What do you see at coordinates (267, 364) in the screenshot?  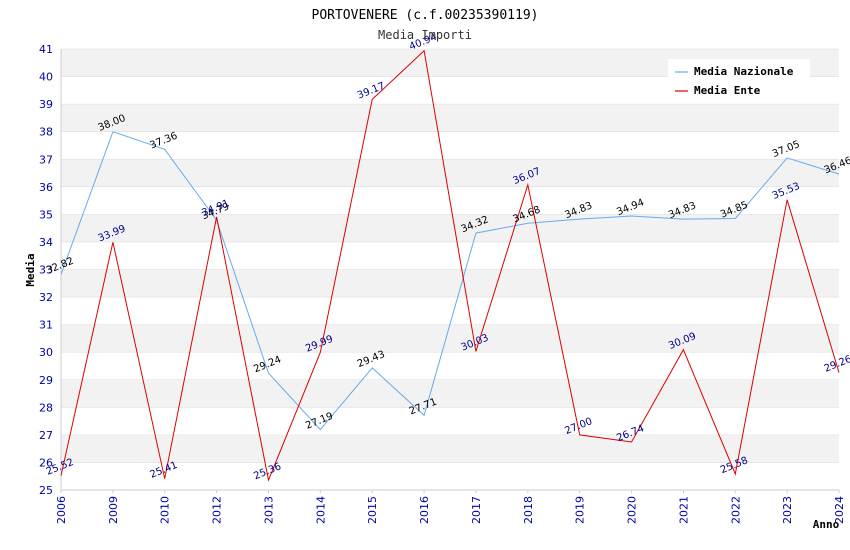 I see `data-label-media-nazionale: 29.24` at bounding box center [267, 364].